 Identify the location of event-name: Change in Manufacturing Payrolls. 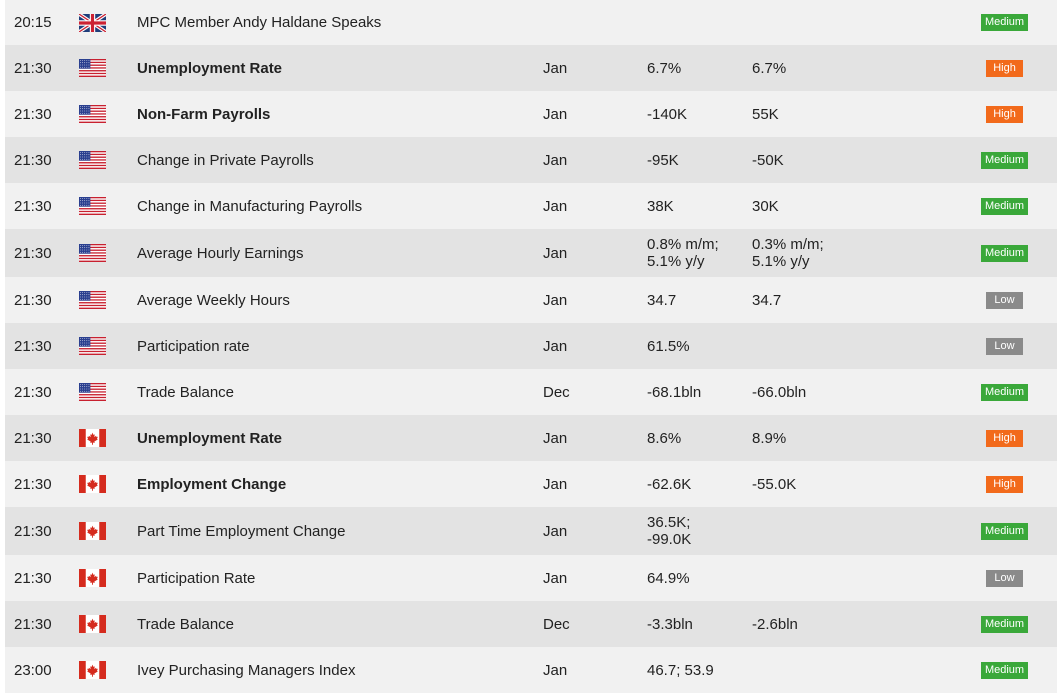
(250, 206).